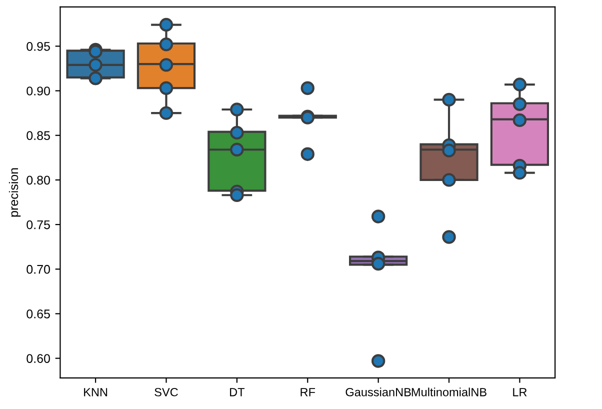 This screenshot has width=602, height=409. Describe the element at coordinates (237, 392) in the screenshot. I see `x-tick-label: DT` at that location.